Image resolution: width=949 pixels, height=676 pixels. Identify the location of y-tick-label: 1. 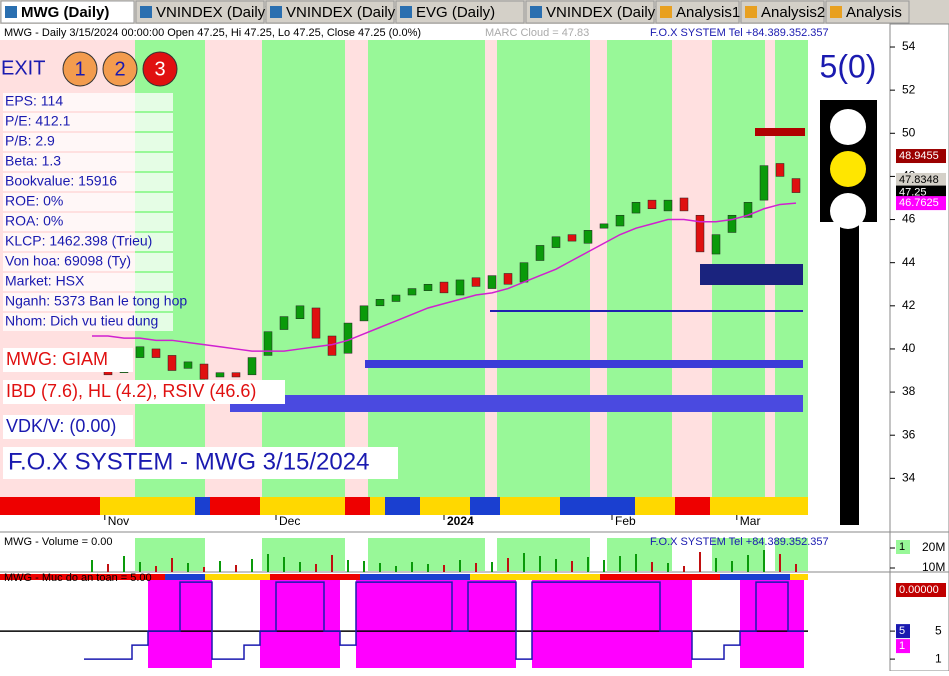
(938, 658).